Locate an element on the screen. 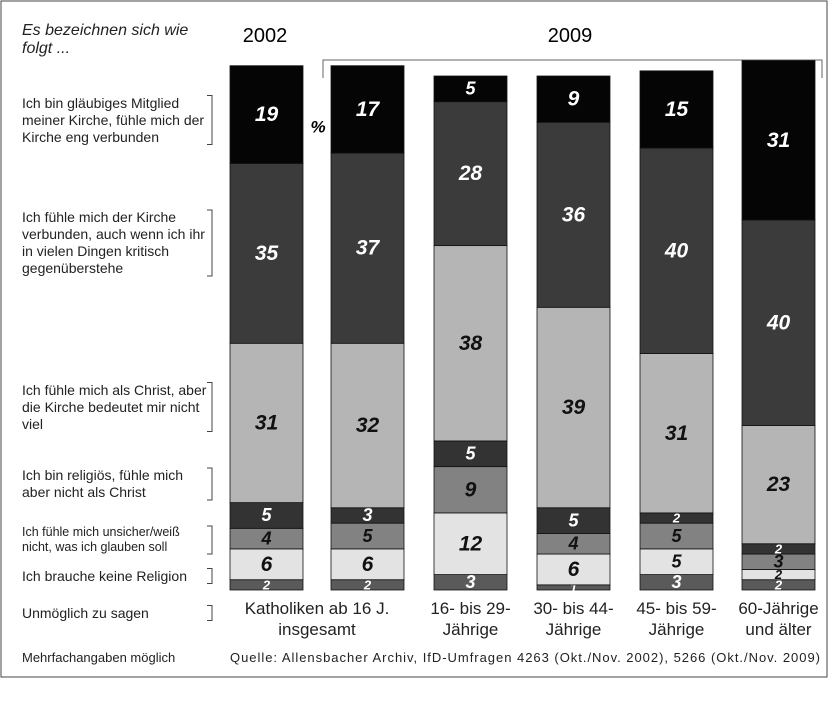 The image size is (830, 705). value-label: 39 is located at coordinates (574, 407).